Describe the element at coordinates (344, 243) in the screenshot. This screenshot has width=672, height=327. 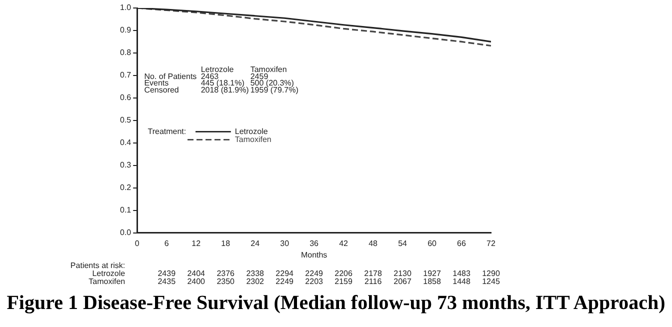
I see `x-tick-label: 42` at that location.